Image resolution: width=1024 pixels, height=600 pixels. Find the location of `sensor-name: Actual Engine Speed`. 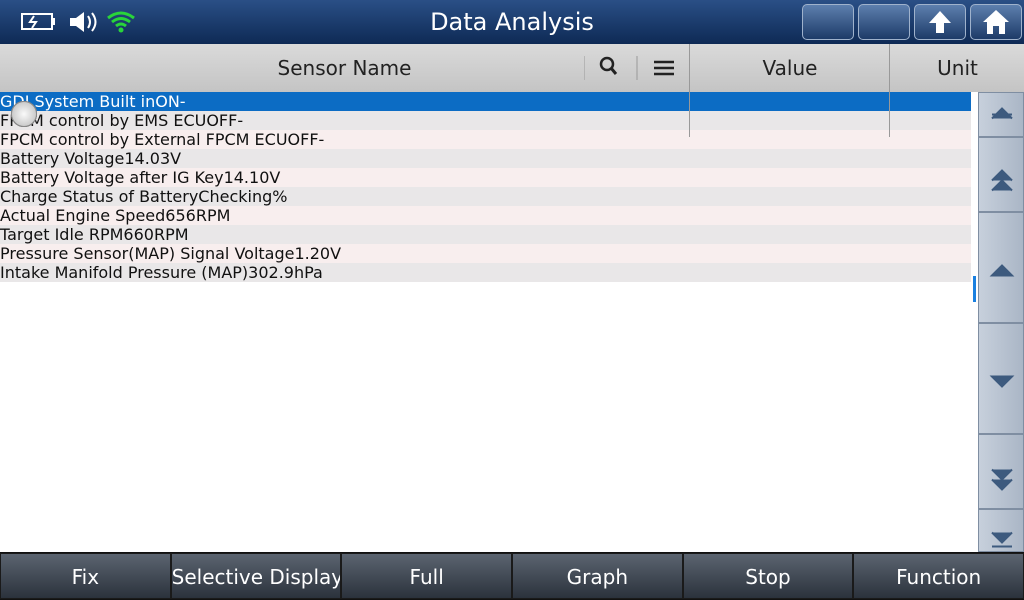

sensor-name: Actual Engine Speed is located at coordinates (83, 215).